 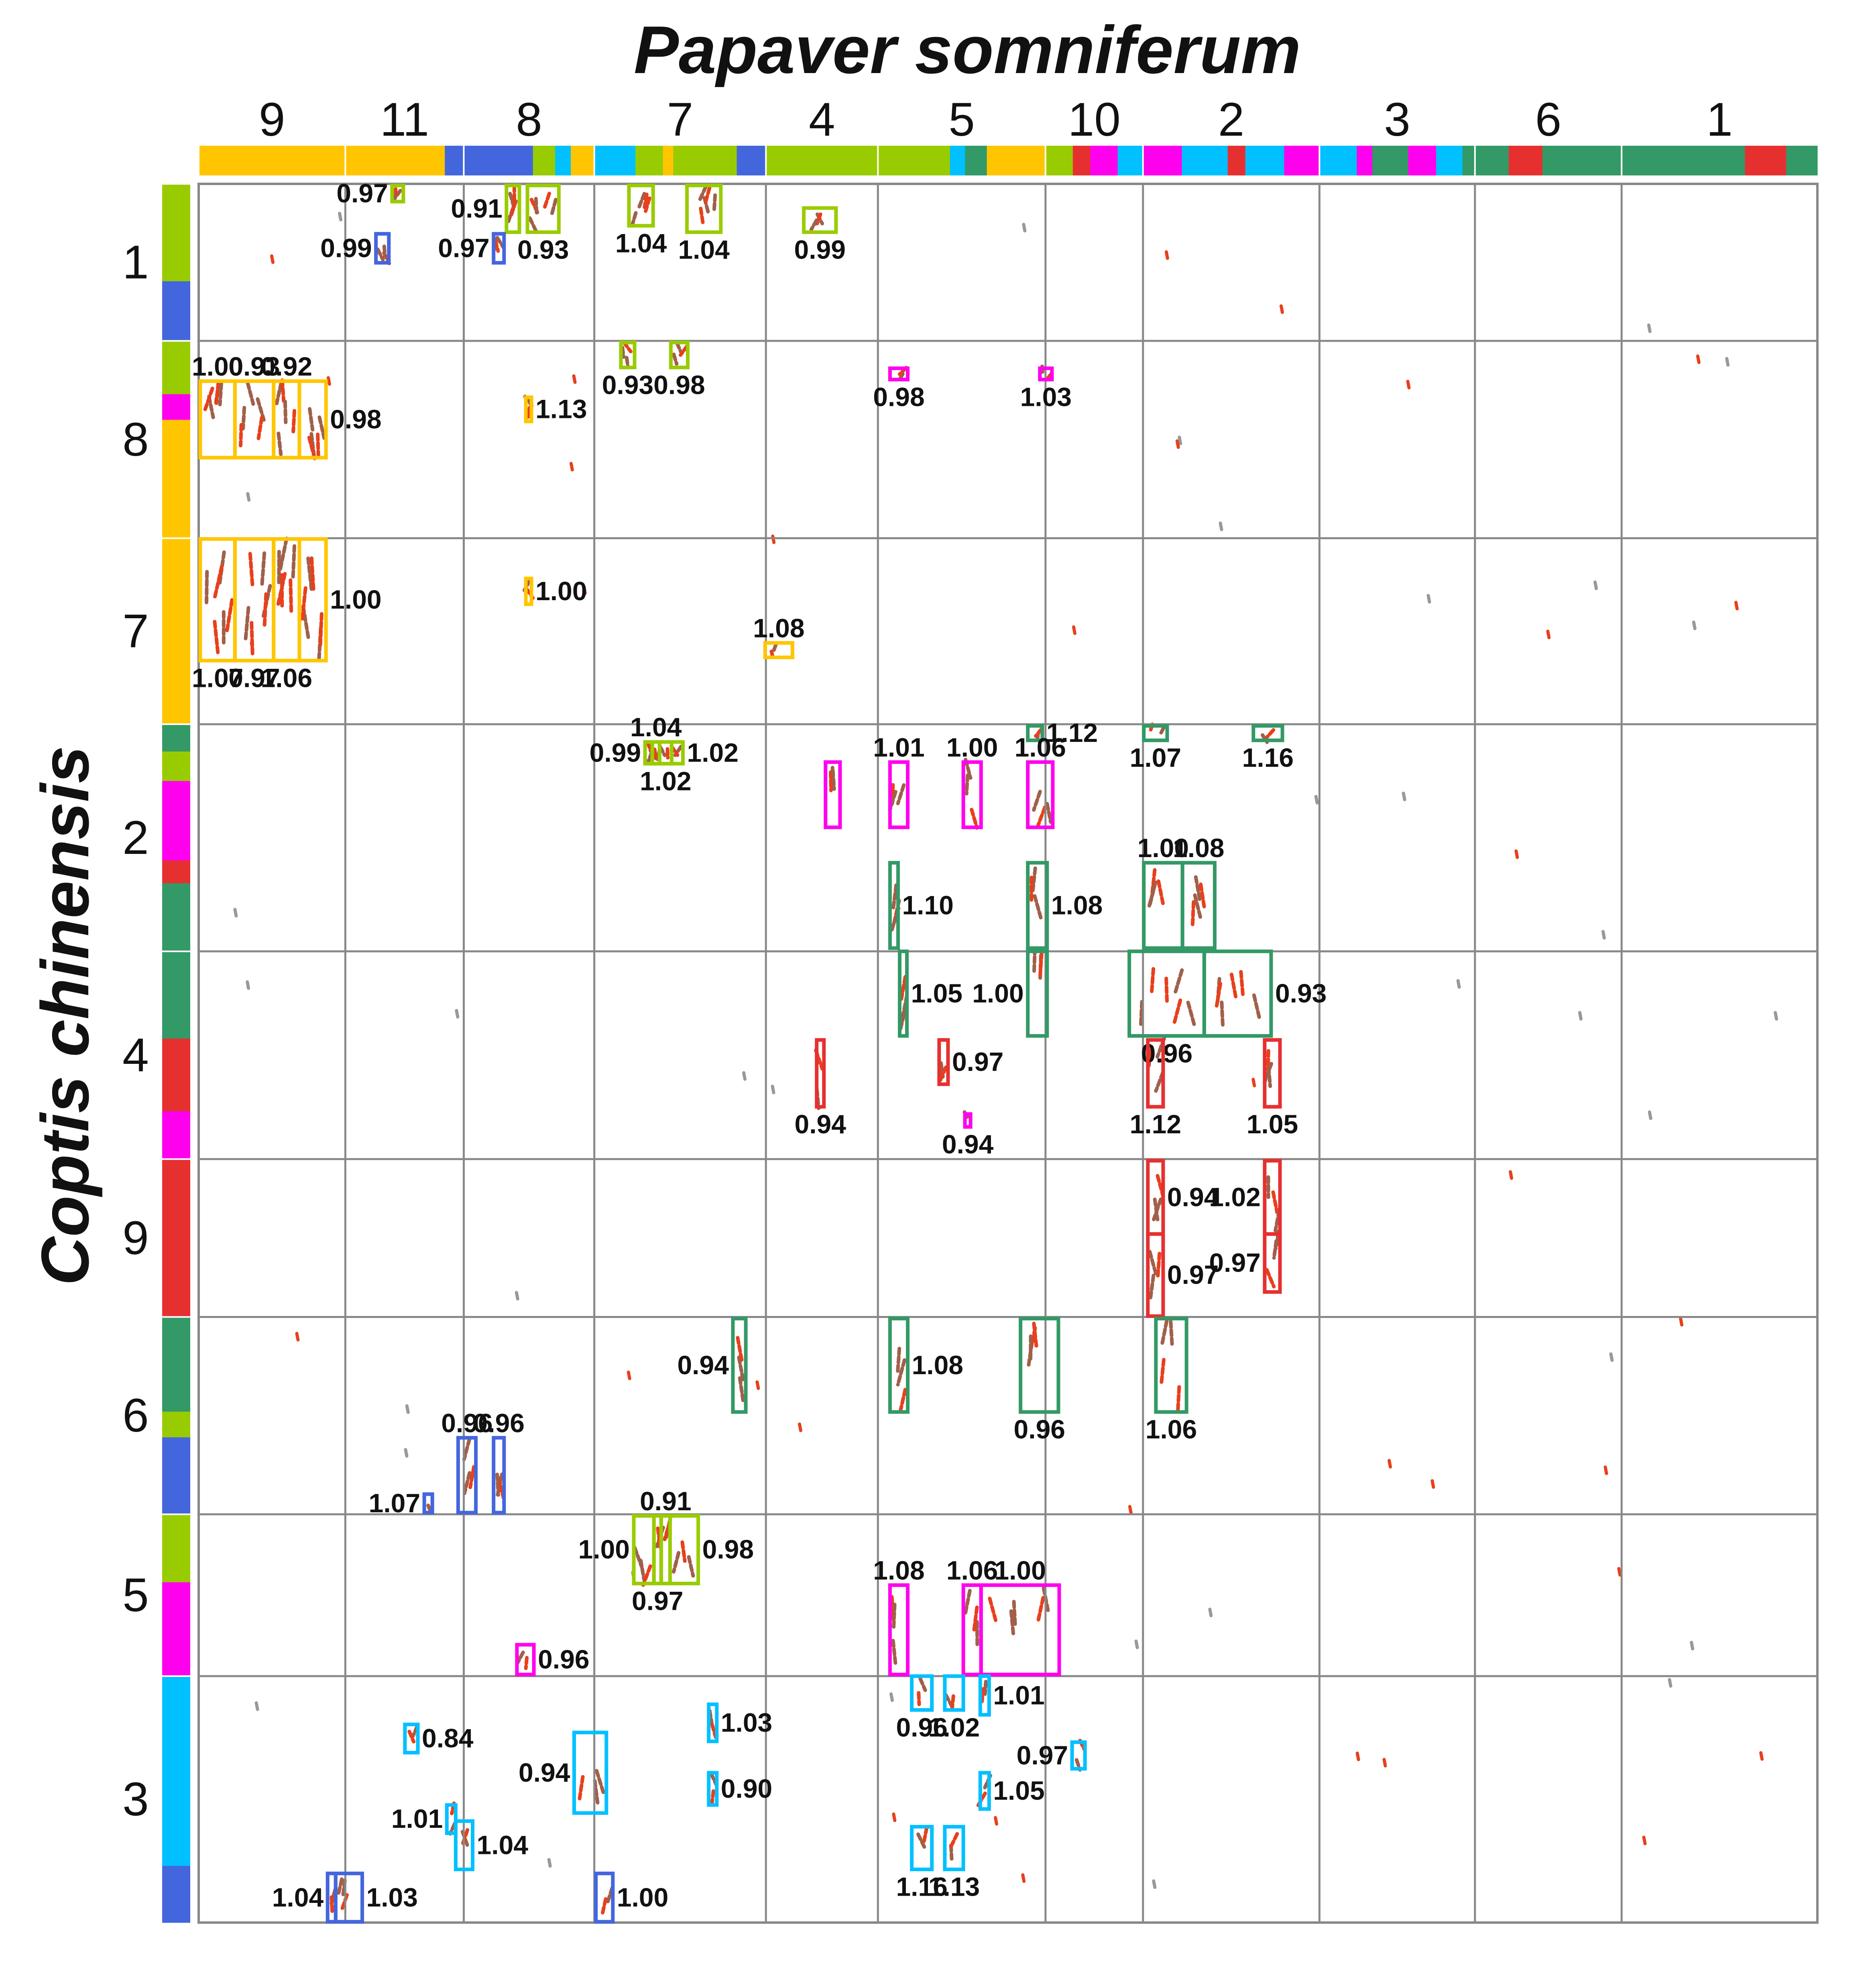 I want to click on y-chromosome-label: 2, so click(x=135, y=837).